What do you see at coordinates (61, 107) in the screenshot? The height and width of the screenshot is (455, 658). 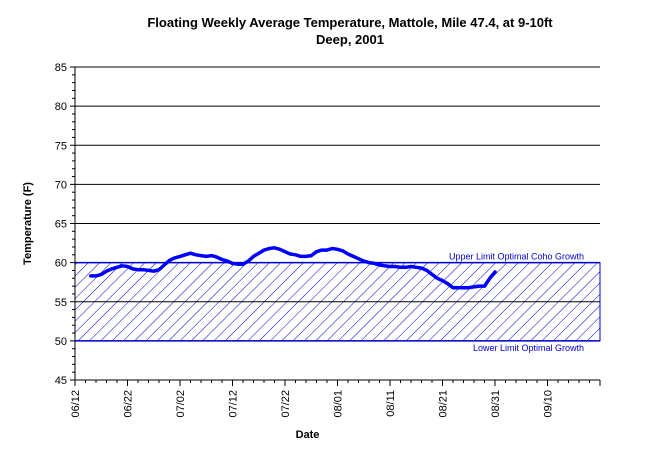 I see `y-tick-label-80: 80` at bounding box center [61, 107].